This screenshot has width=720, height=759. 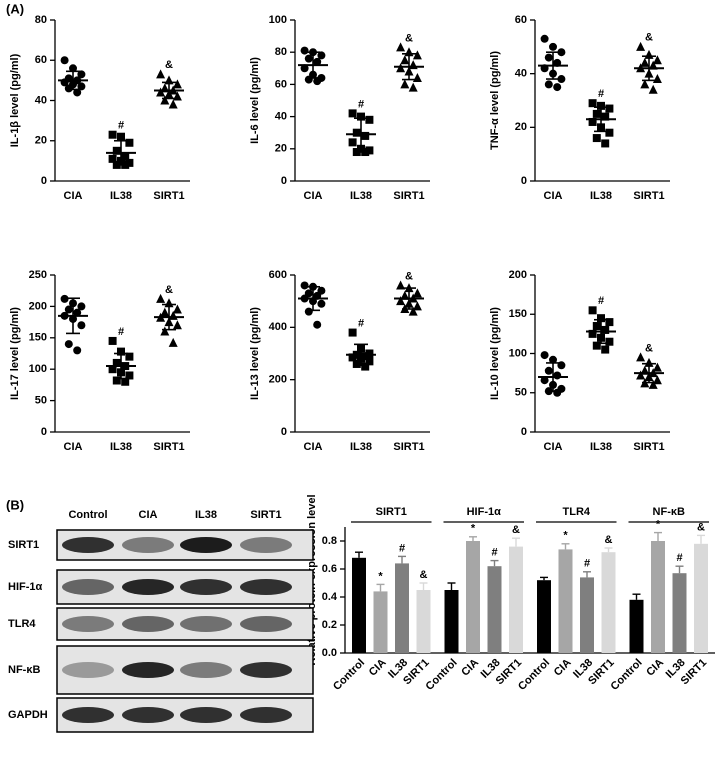 What do you see at coordinates (41, 401) in the screenshot?
I see `y-tick-label: 50` at bounding box center [41, 401].